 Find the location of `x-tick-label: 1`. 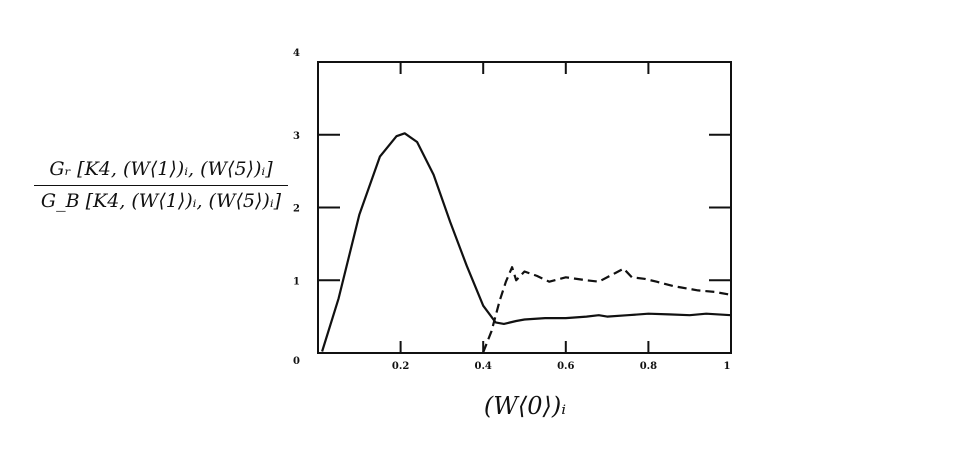

x-tick-label: 1 is located at coordinates (727, 366).